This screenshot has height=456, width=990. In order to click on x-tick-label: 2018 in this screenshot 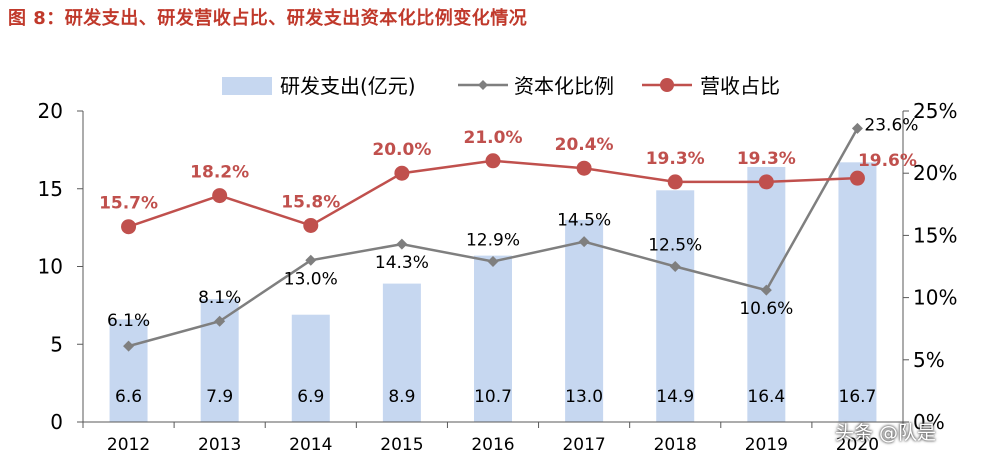, I will do `click(675, 445)`.